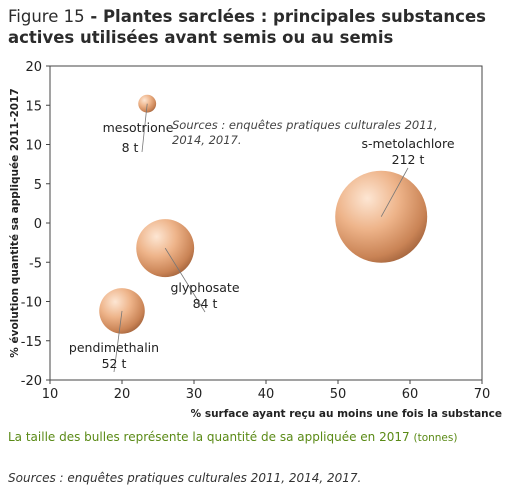  What do you see at coordinates (38, 224) in the screenshot?
I see `y-tick-label: 0` at bounding box center [38, 224].